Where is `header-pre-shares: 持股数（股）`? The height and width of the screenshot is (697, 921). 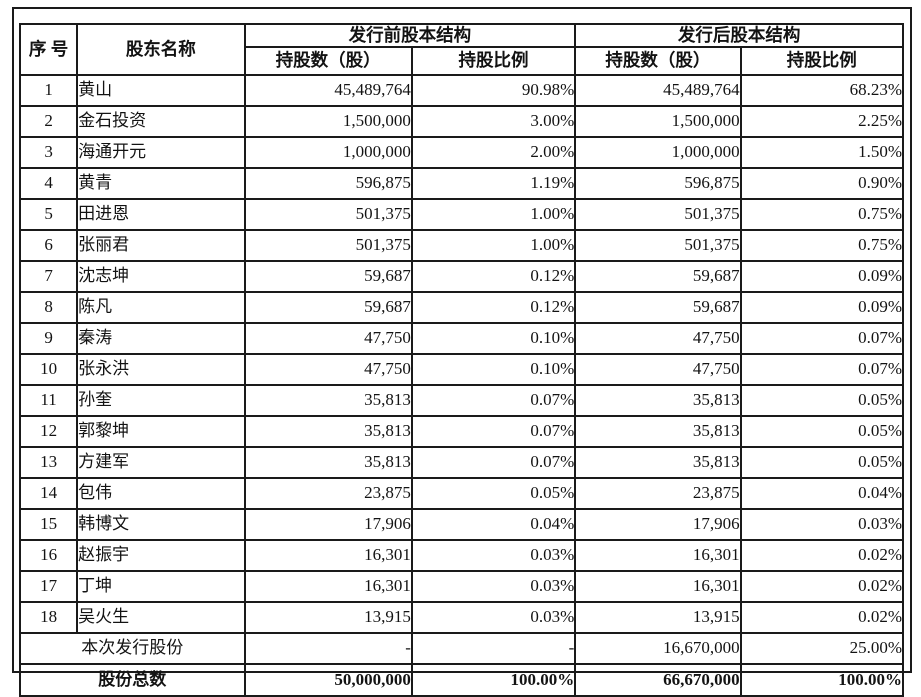 header-pre-shares: 持股数（股） is located at coordinates (328, 61).